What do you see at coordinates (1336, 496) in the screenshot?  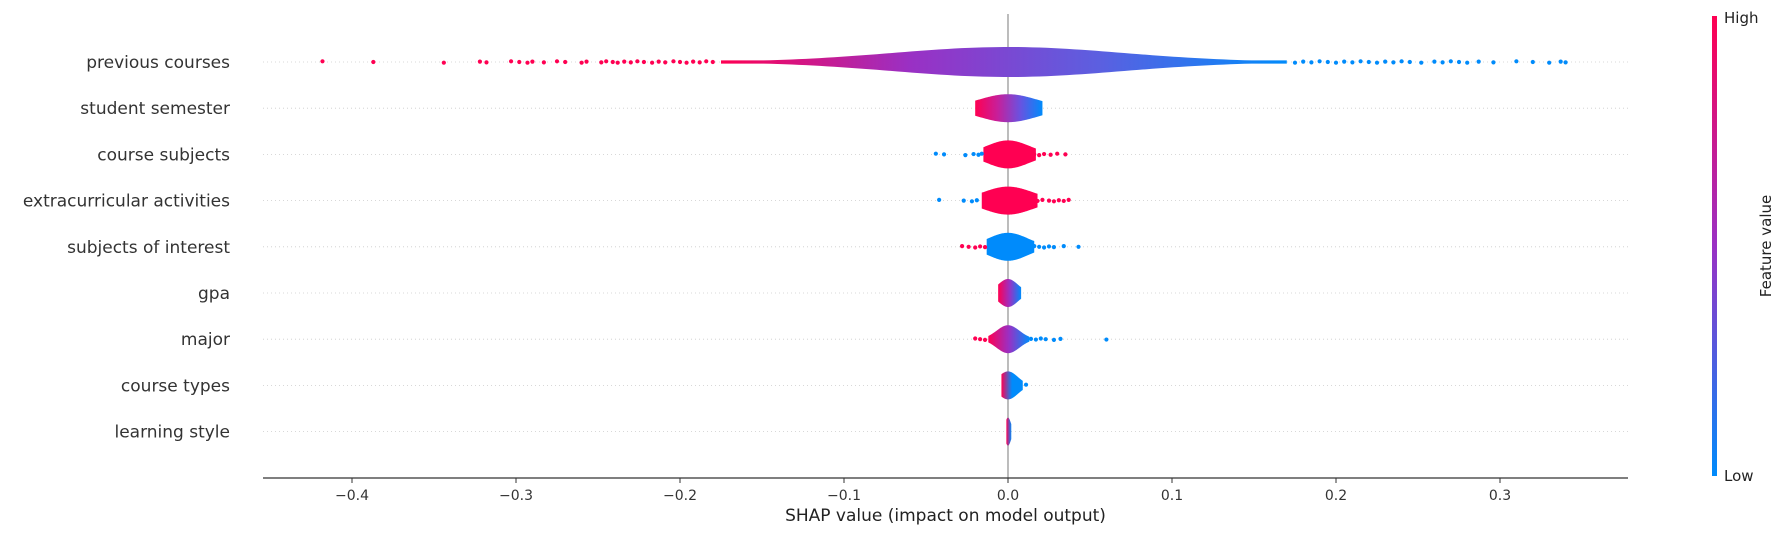 I see `x-tick-label: 0.2` at bounding box center [1336, 496].